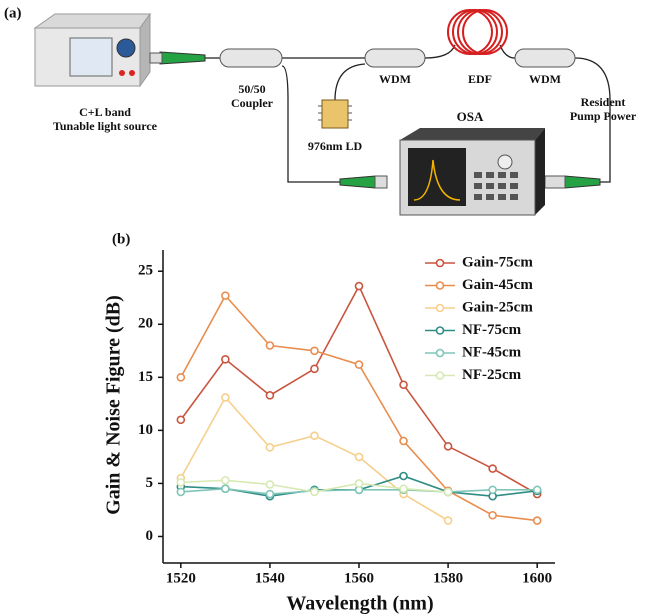 The height and width of the screenshot is (616, 651). I want to click on x-tick-label: 1580, so click(448, 578).